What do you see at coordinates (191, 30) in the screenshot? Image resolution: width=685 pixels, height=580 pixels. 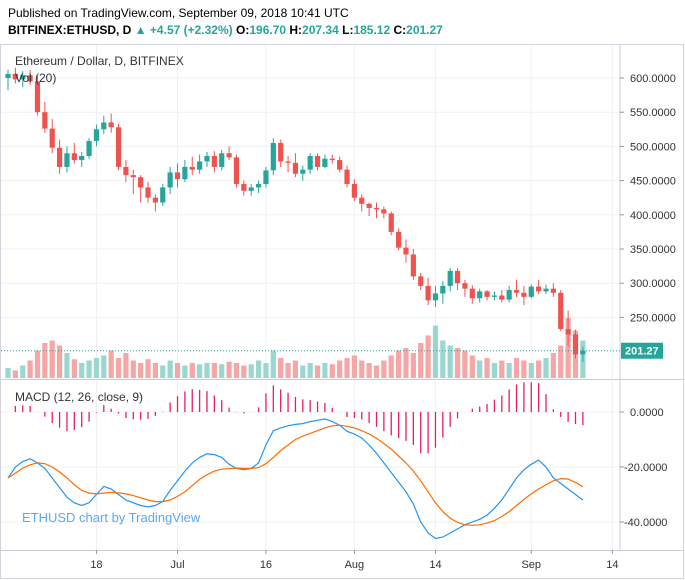 I see `change-value: +4.57 (+2.32%)` at bounding box center [191, 30].